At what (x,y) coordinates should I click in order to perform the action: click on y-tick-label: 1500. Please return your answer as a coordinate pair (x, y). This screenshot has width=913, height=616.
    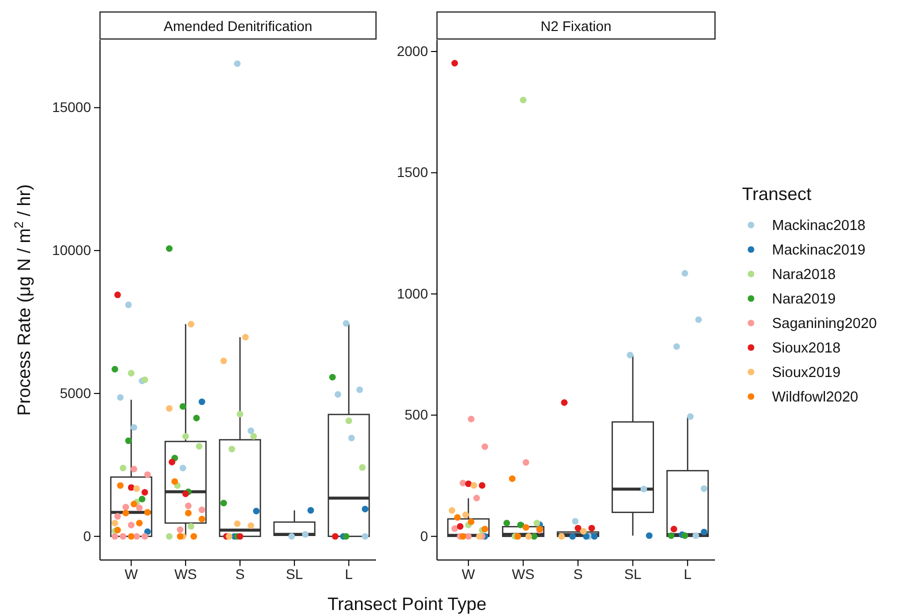
    Looking at the image, I should click on (412, 172).